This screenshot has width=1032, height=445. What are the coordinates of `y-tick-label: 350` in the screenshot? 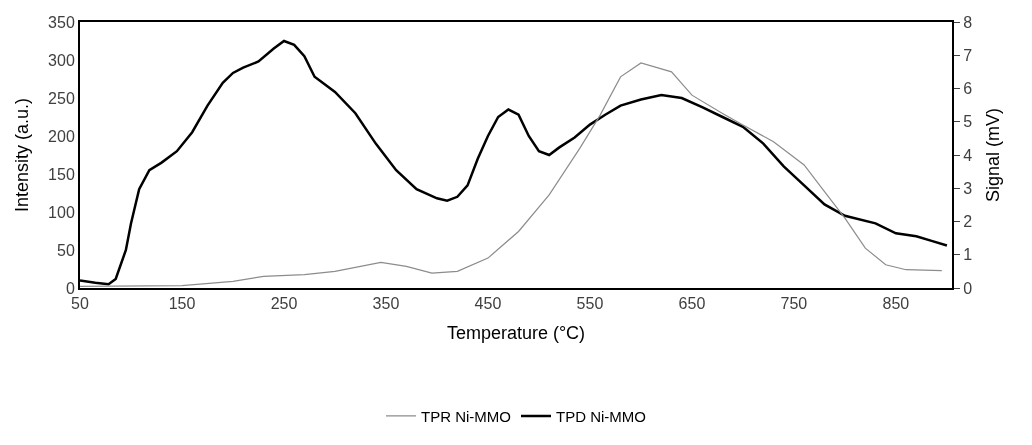 It's located at (61, 22).